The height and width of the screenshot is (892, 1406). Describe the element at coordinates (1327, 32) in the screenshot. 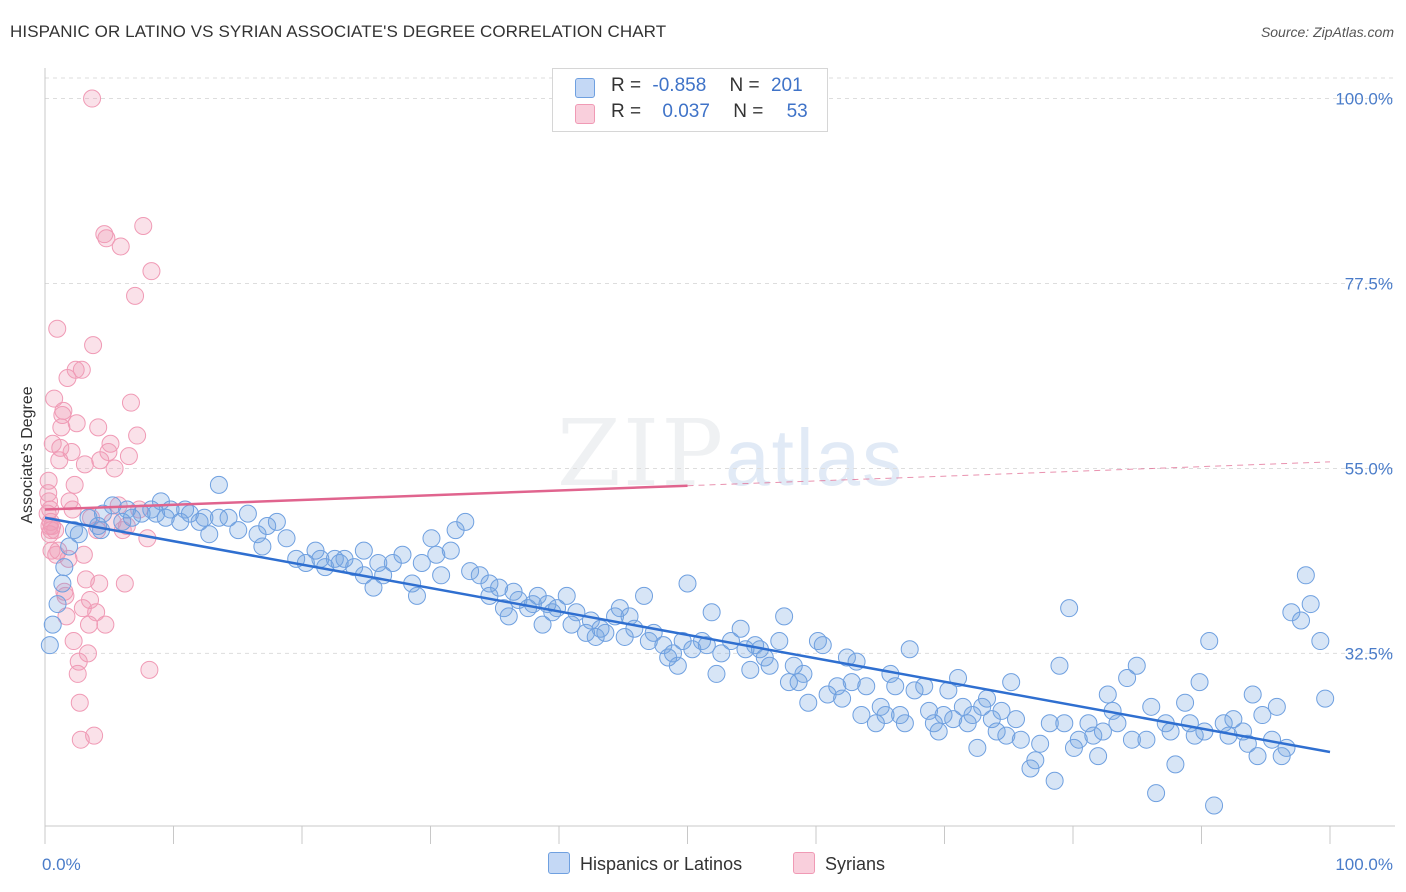

I see `source-label: Source: ZipAtlas.com` at that location.